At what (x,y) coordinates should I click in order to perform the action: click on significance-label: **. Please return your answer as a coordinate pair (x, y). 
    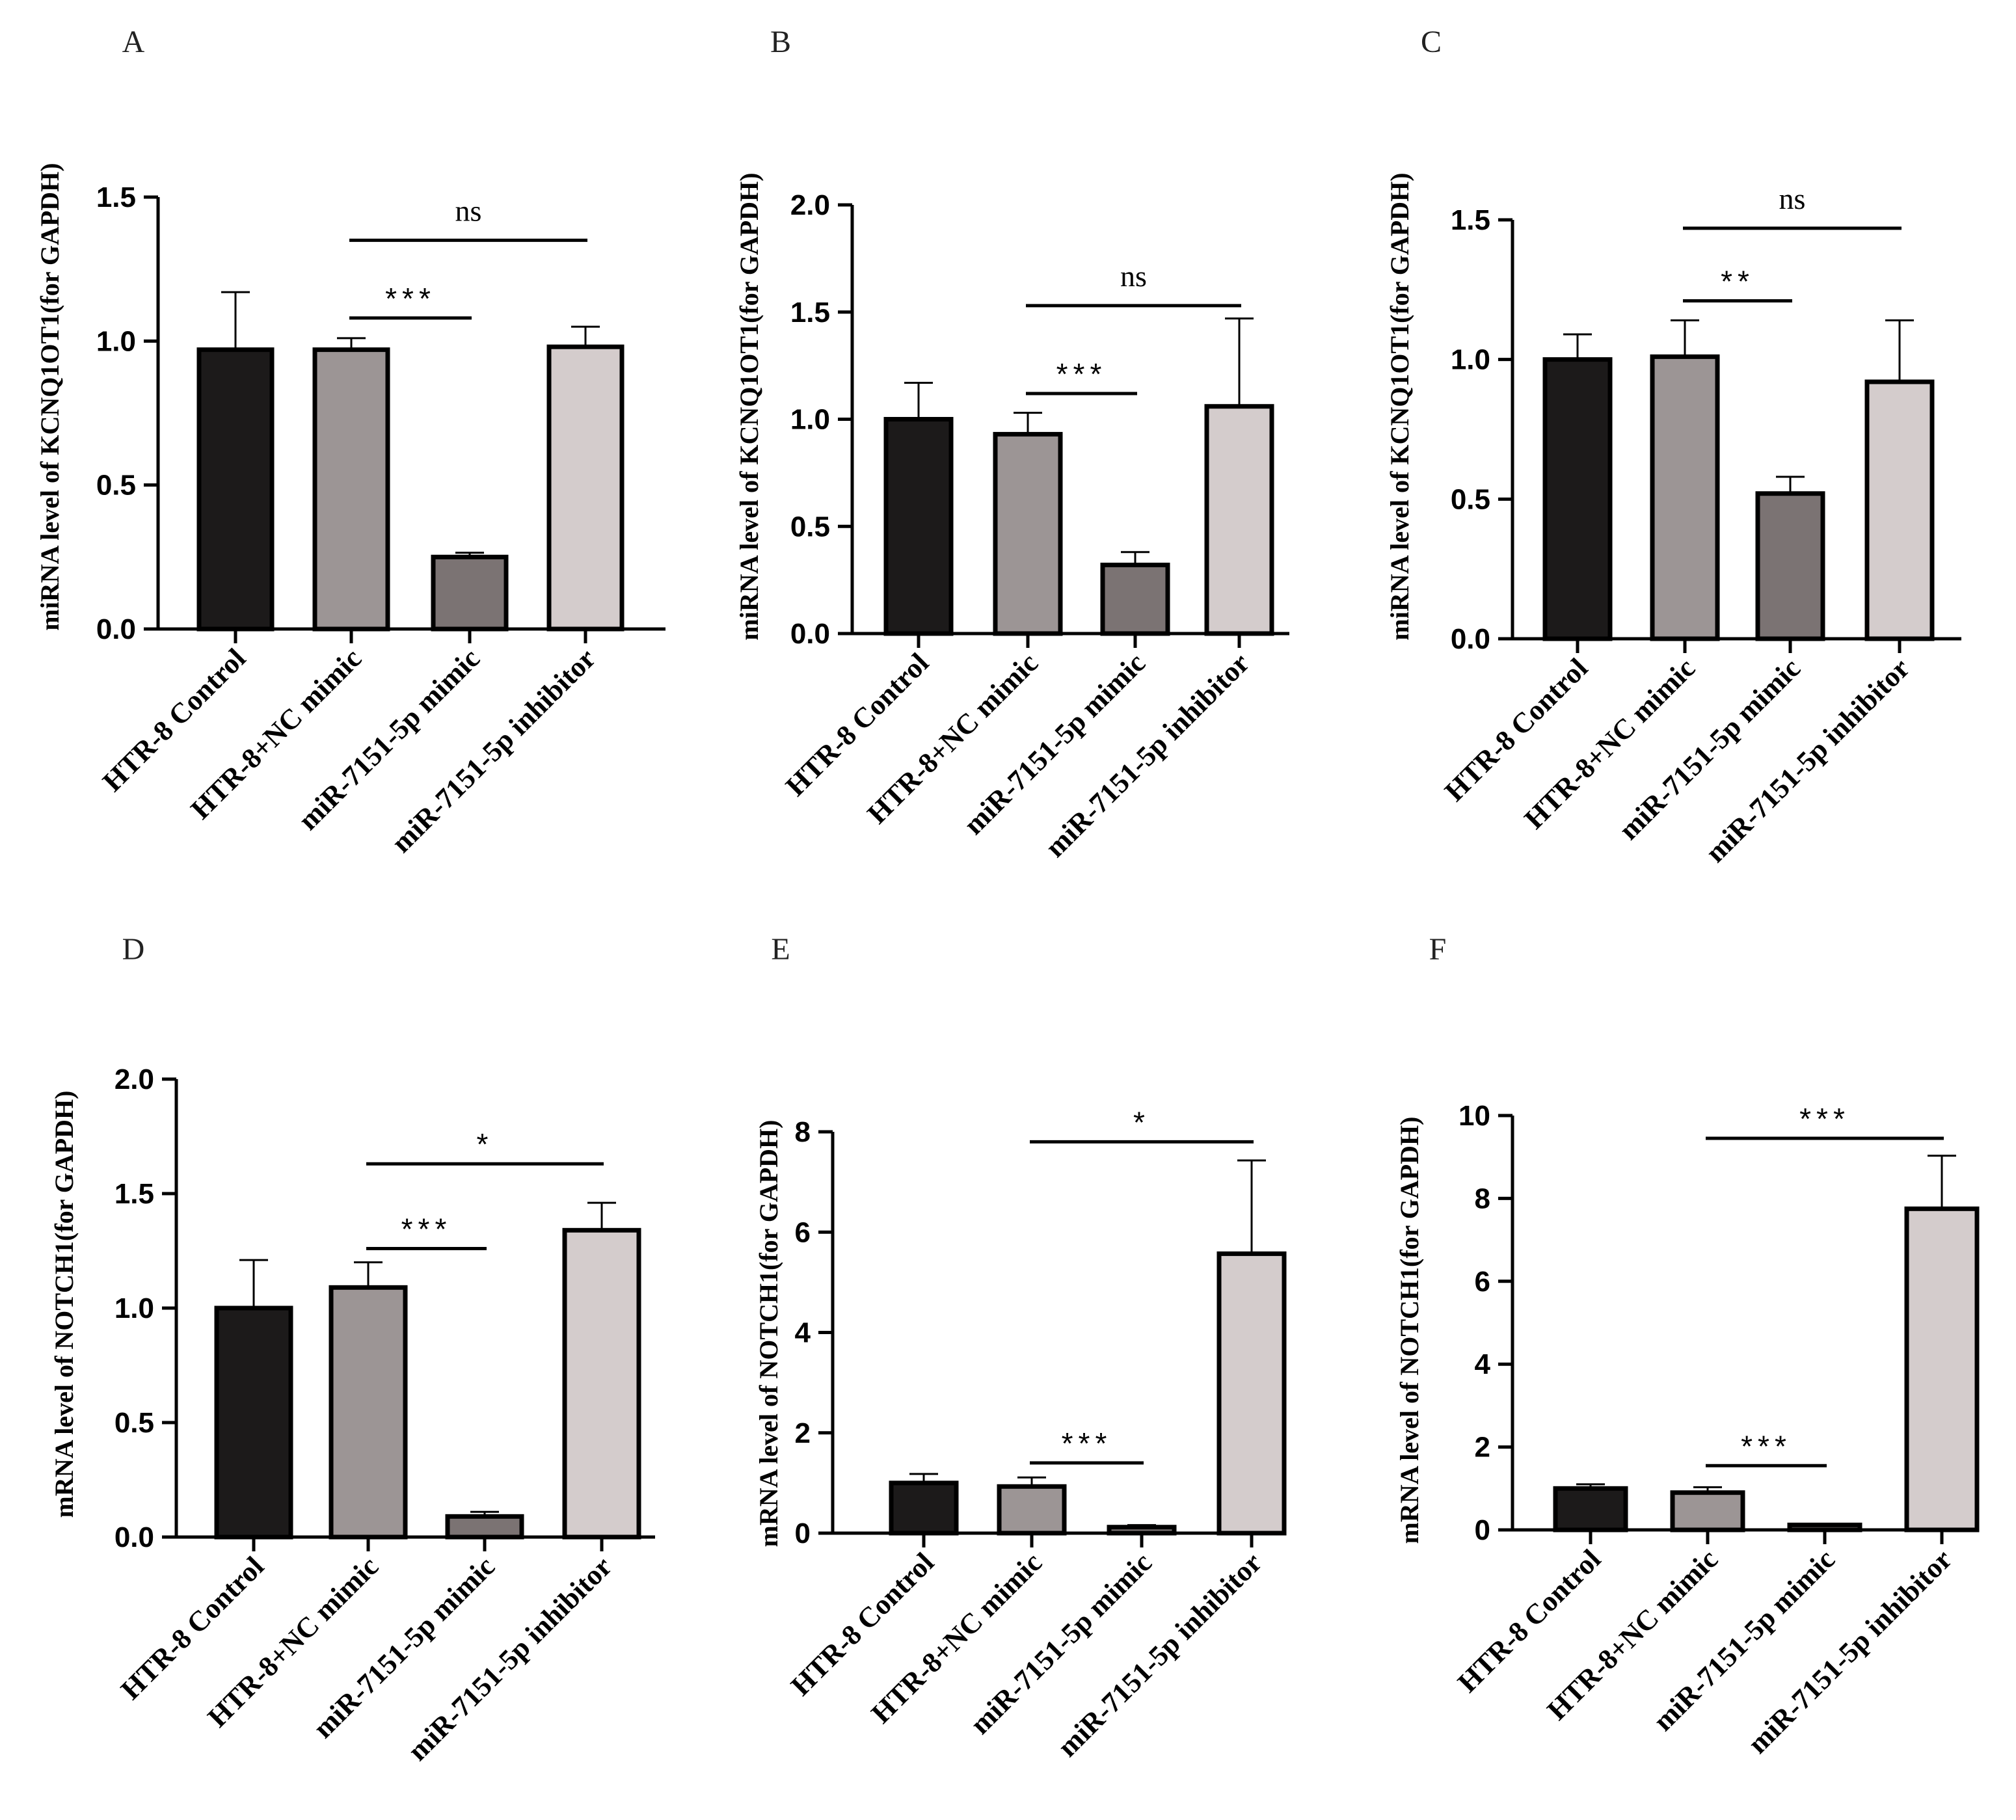
    Looking at the image, I should click on (1737, 282).